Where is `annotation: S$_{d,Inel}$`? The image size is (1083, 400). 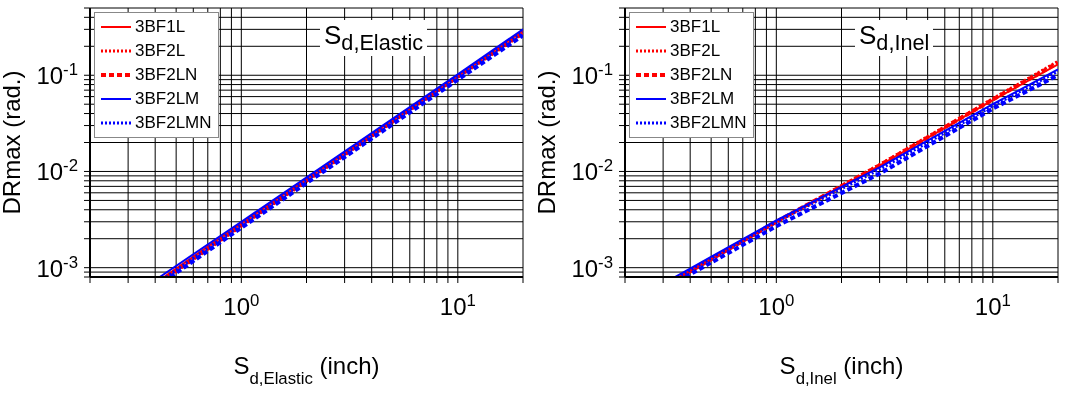
annotation: S$_{d,Inel}$ is located at coordinates (894, 38).